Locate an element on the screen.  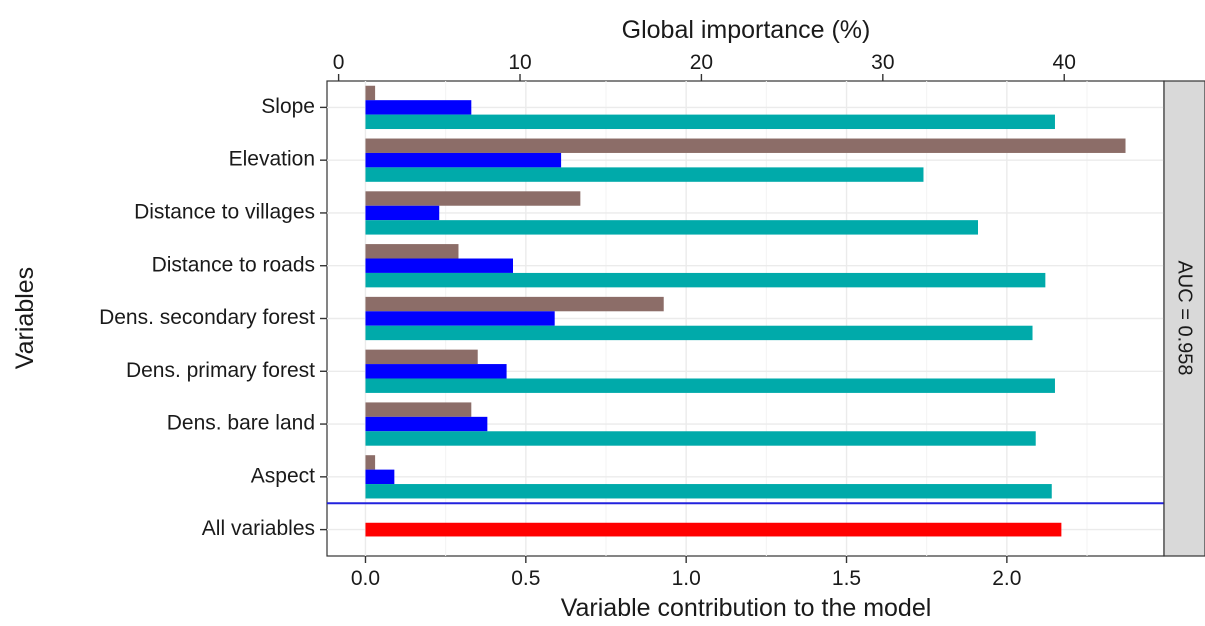
x-bottom-tick-label: 1.5 is located at coordinates (846, 578).